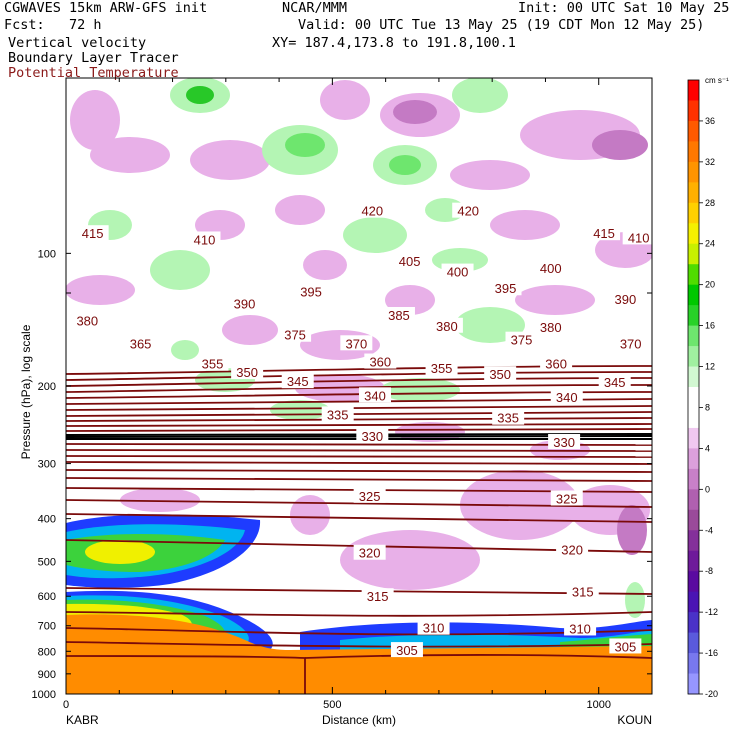  I want to click on y-tick-label: 300, so click(47, 465).